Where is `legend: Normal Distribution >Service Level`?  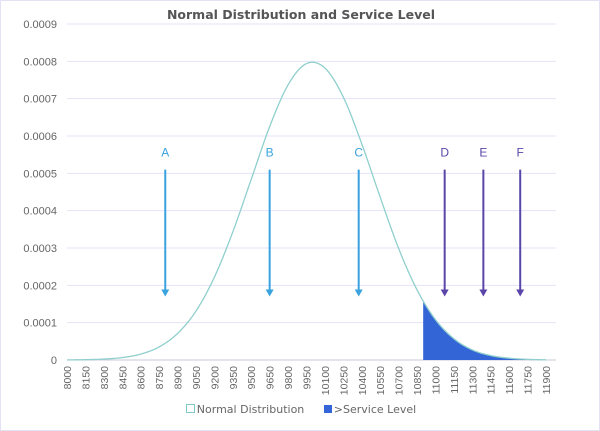
legend: Normal Distribution >Service Level is located at coordinates (300, 409).